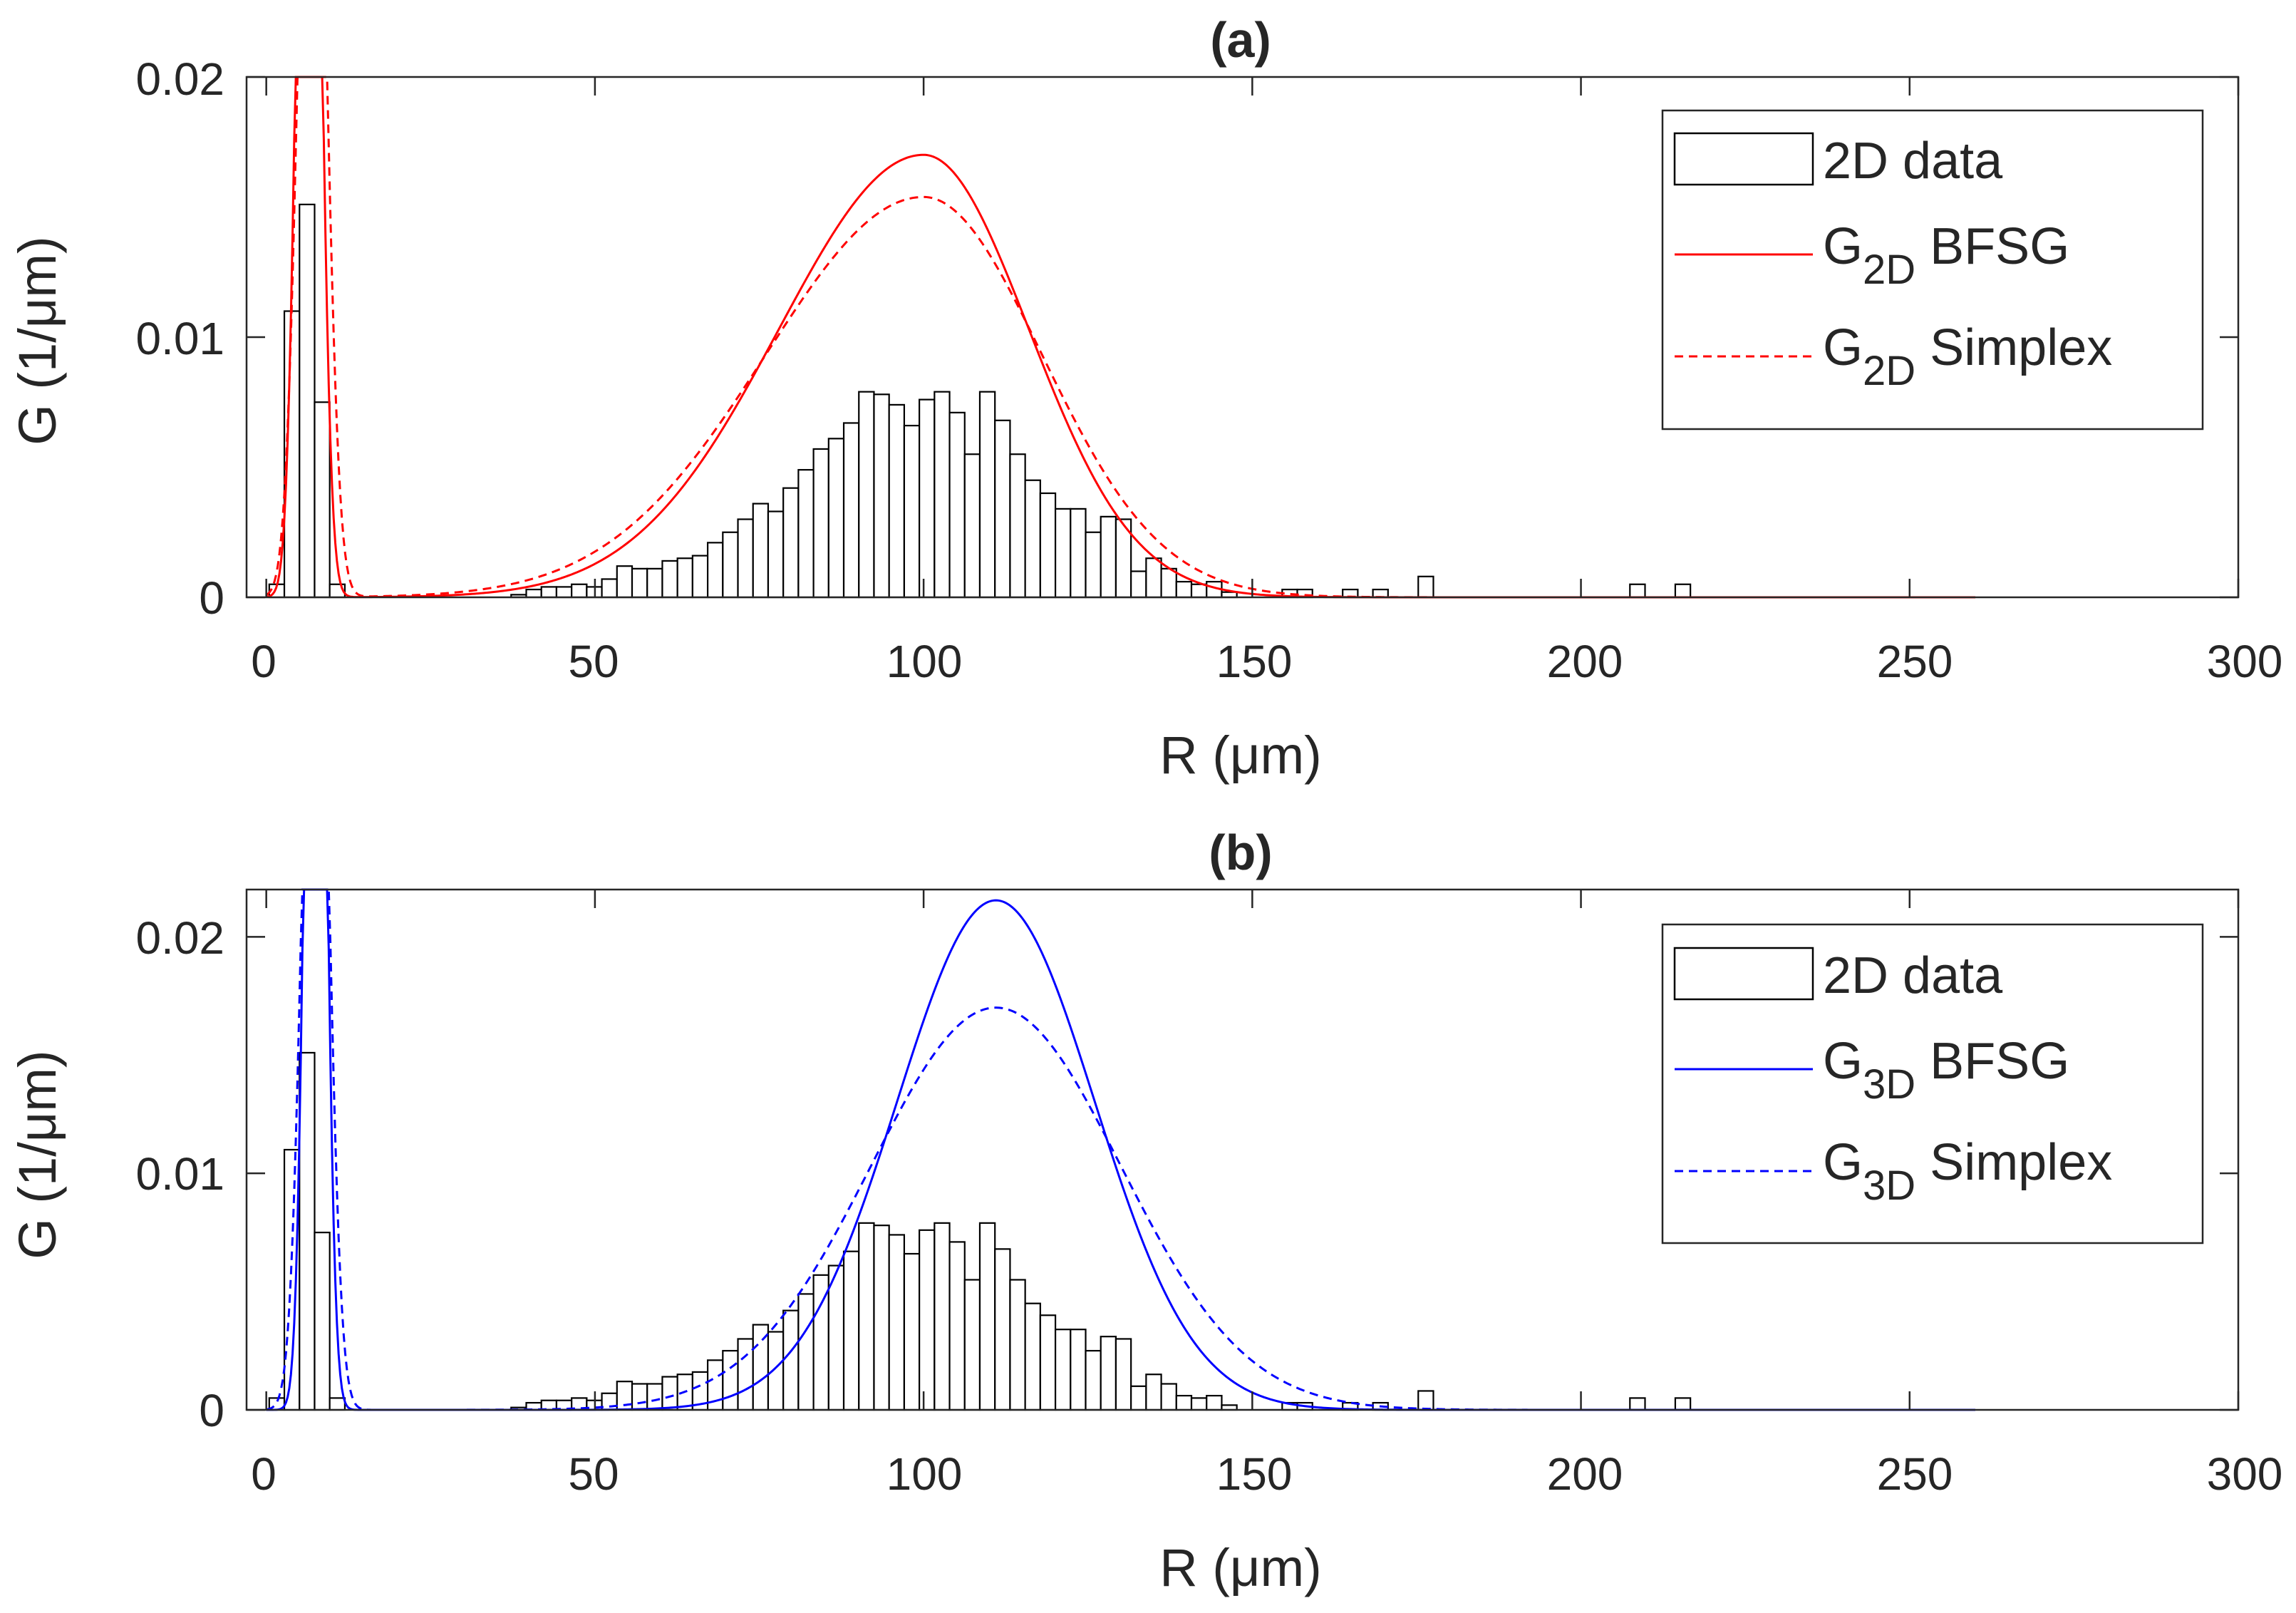 This screenshot has height=1613, width=2296. What do you see at coordinates (1913, 975) in the screenshot?
I see `legend-label-2d-data: 2D data` at bounding box center [1913, 975].